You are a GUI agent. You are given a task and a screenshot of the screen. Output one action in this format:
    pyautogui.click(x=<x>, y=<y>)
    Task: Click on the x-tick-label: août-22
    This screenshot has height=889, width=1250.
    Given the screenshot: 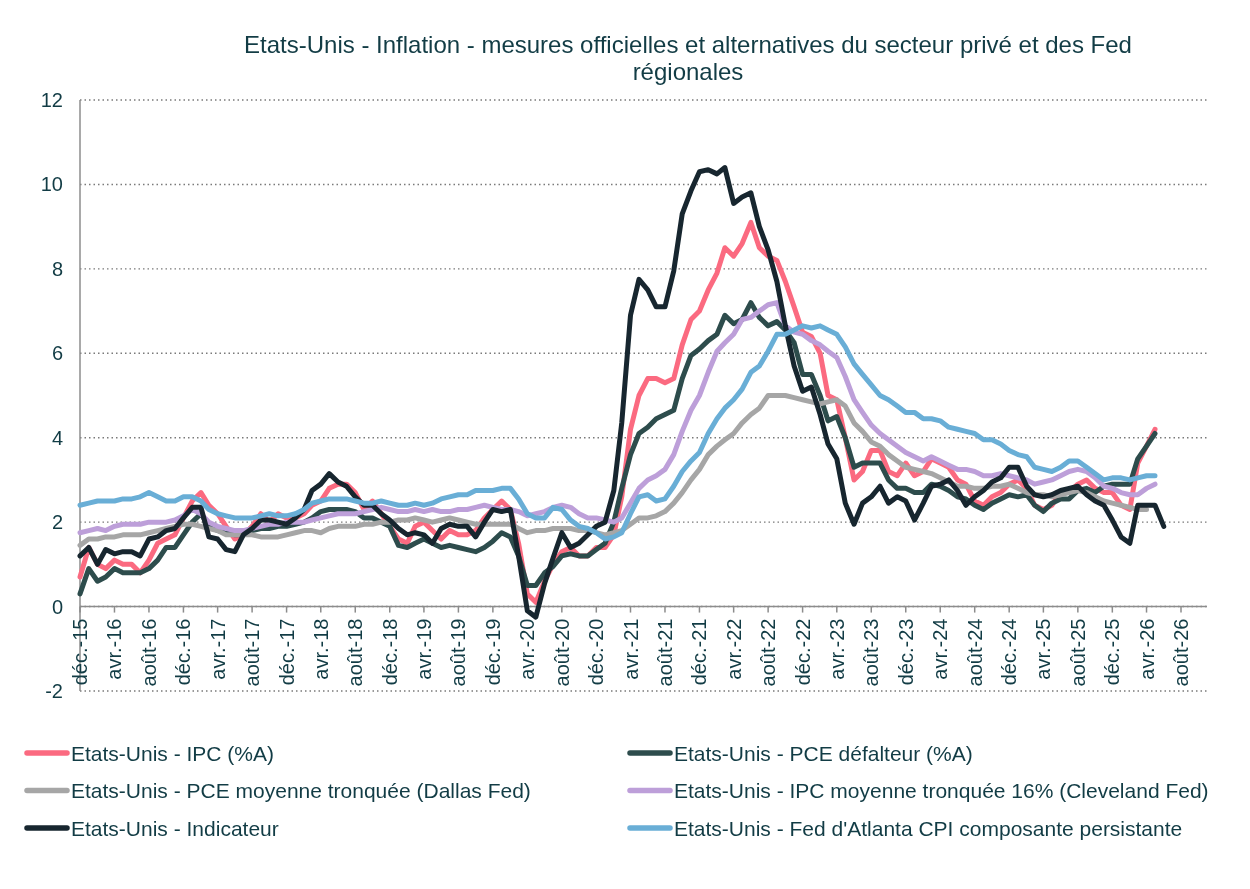 What is the action you would take?
    pyautogui.click(x=768, y=652)
    